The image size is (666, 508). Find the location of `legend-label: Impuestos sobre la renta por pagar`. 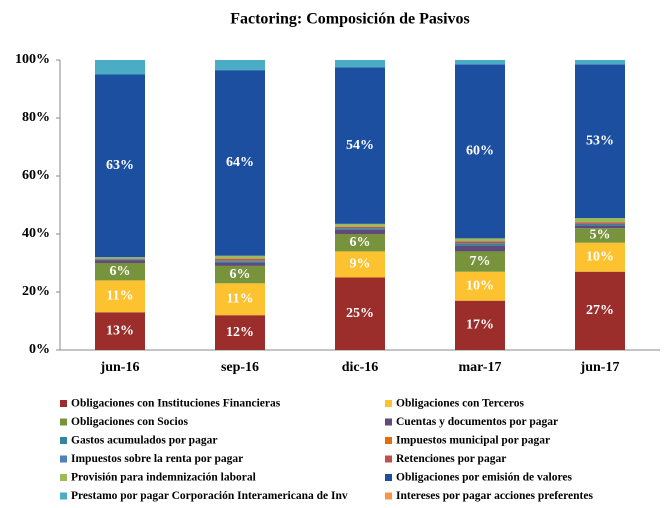

legend-label: Impuestos sobre la renta por pagar is located at coordinates (157, 459).